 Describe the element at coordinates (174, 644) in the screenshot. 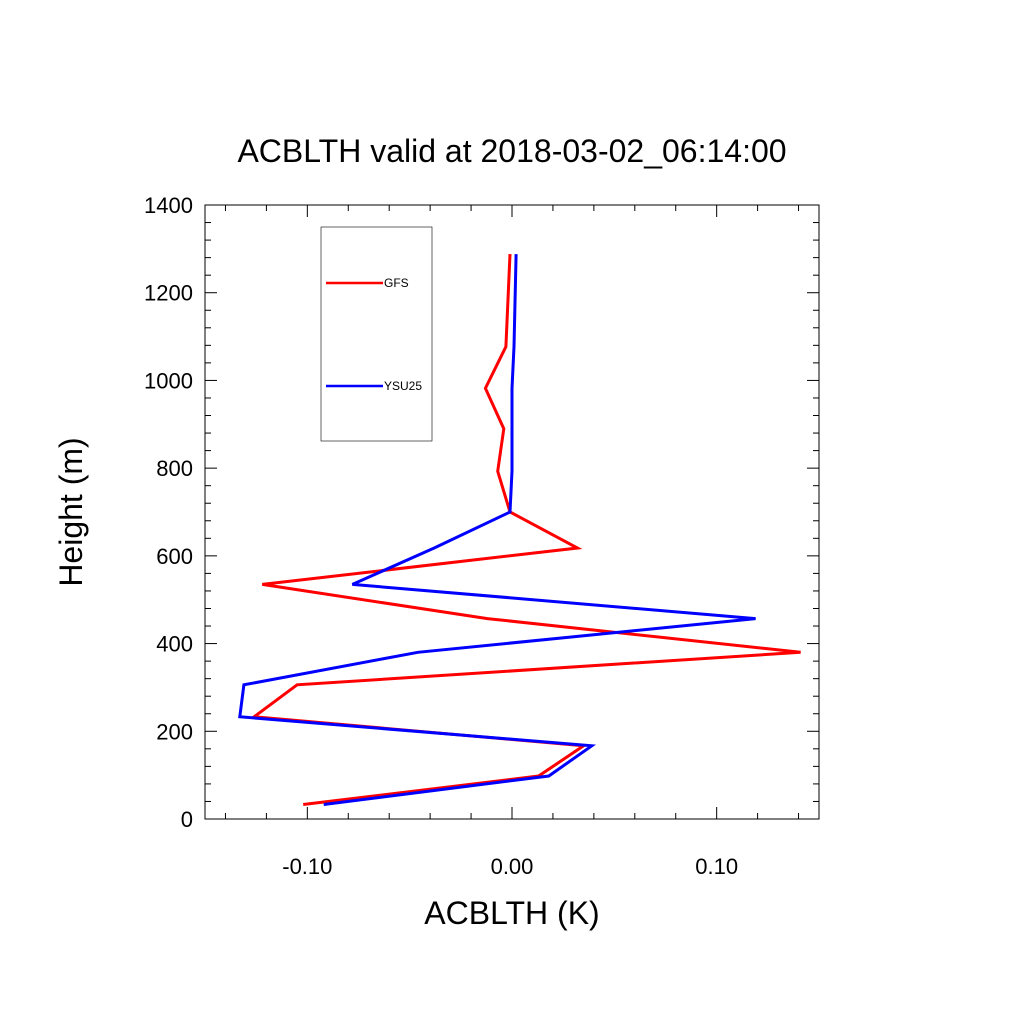

I see `y-tick-label: 400` at that location.